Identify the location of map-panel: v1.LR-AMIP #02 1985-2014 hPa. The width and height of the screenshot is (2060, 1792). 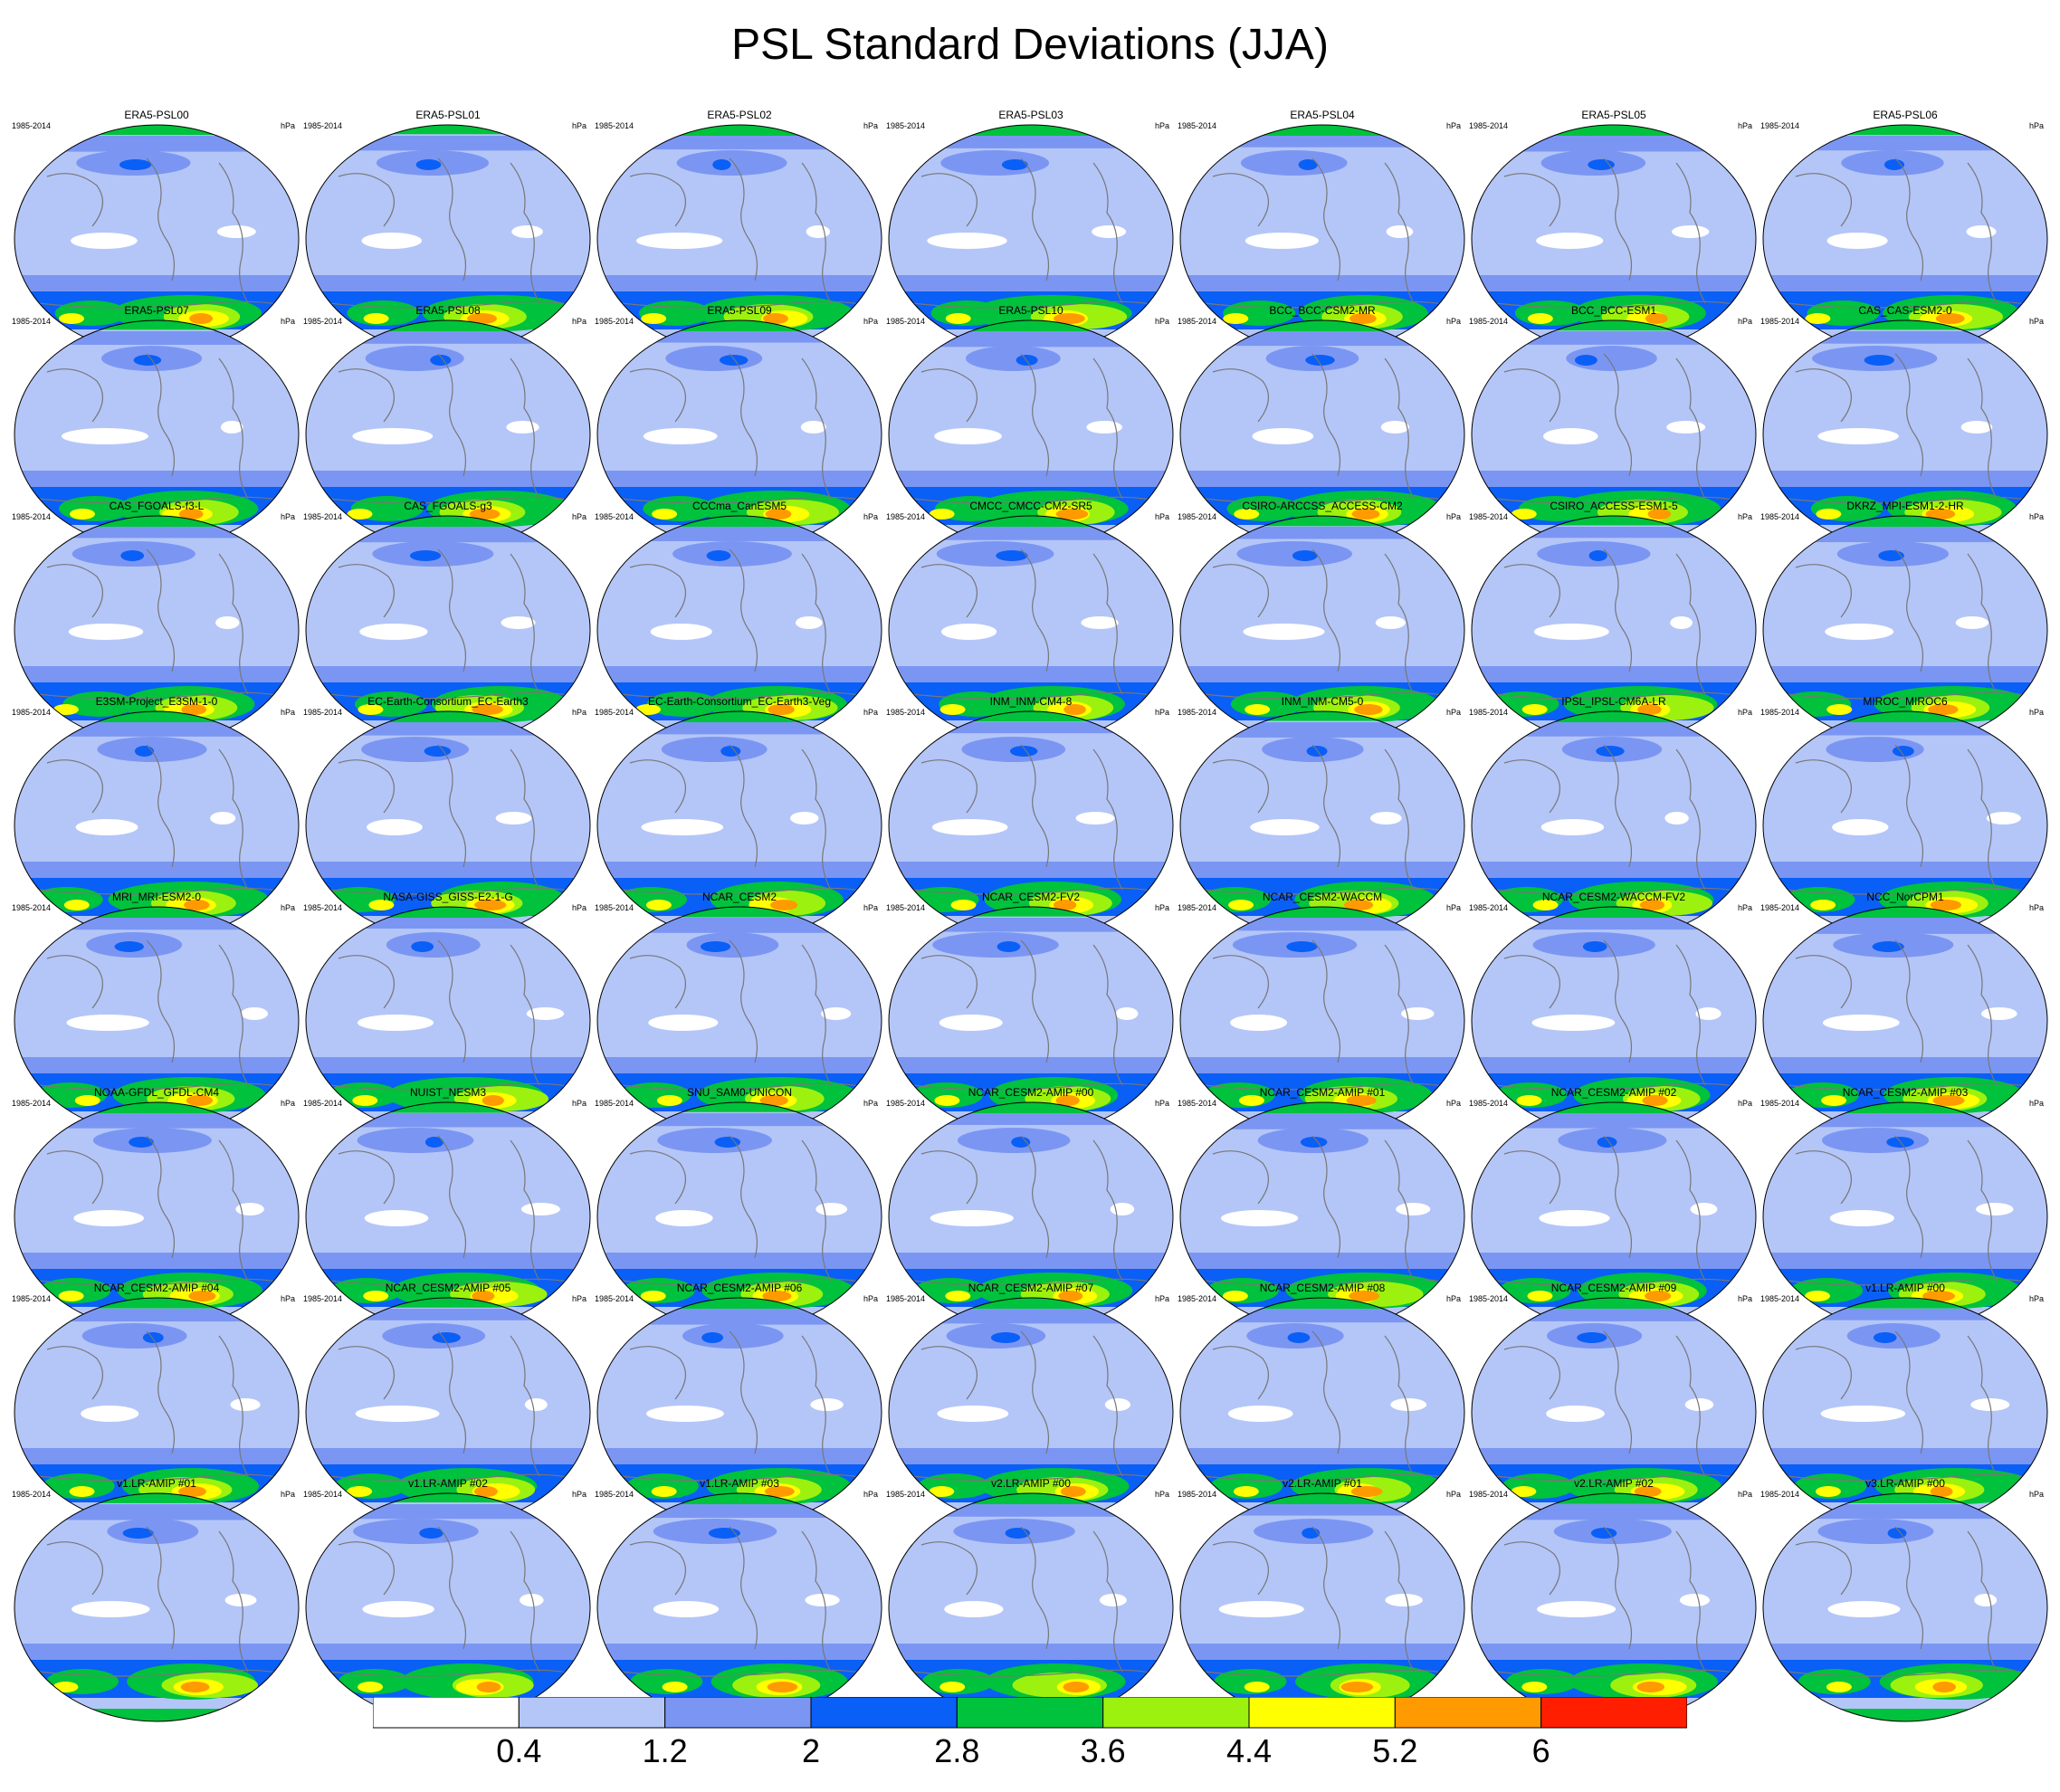
(448, 1604).